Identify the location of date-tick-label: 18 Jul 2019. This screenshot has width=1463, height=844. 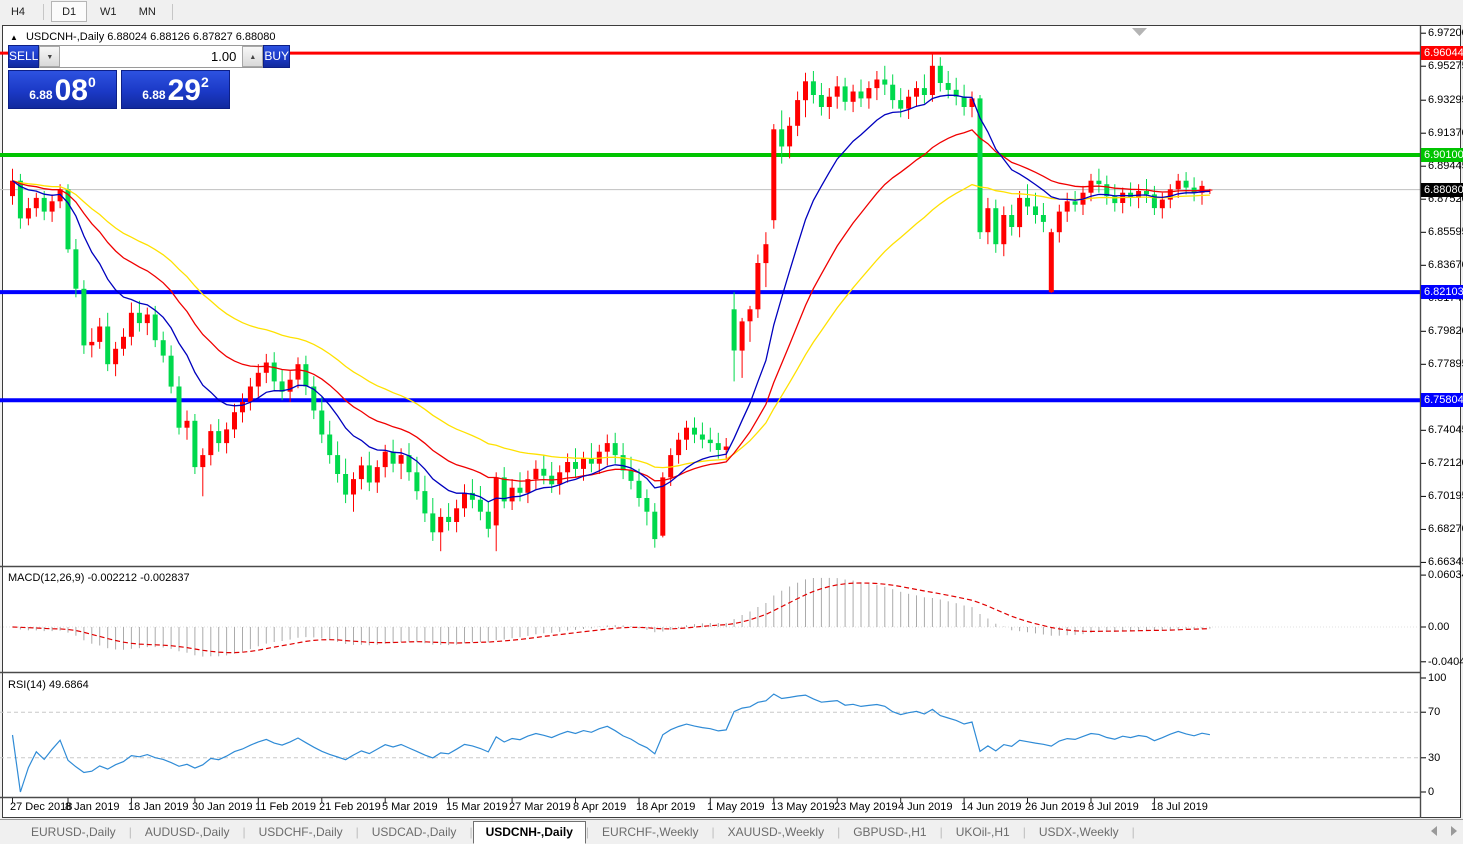
(1179, 807).